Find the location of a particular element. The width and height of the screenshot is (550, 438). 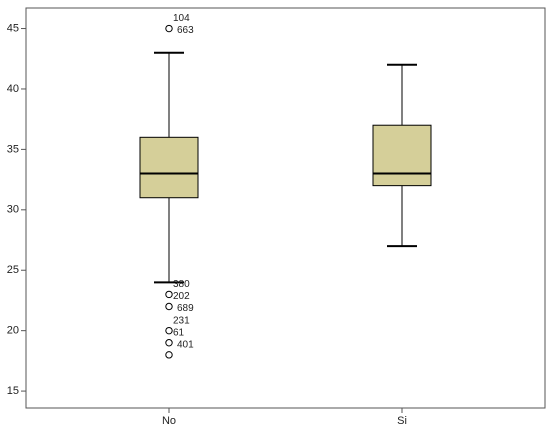

outlier-label: 202 is located at coordinates (181, 296).